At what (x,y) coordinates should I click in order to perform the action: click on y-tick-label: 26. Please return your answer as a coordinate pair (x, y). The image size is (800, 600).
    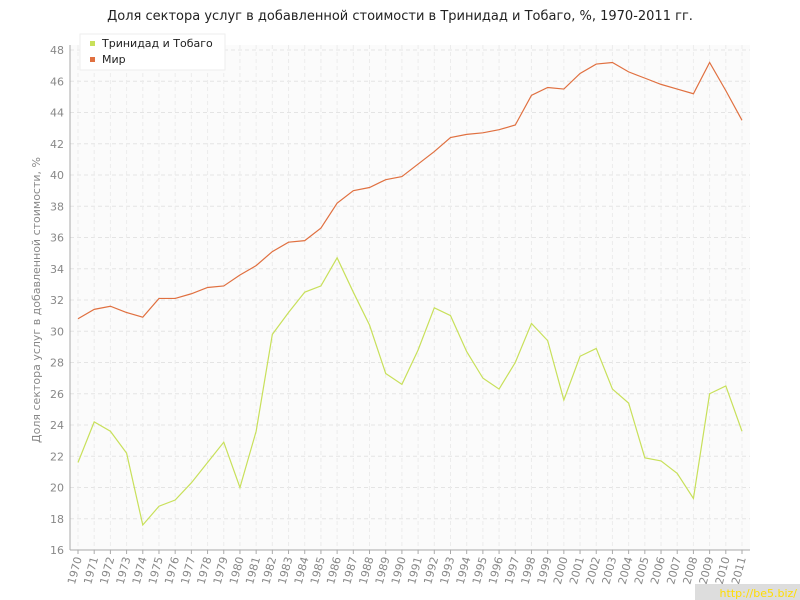
    Looking at the image, I should click on (57, 394).